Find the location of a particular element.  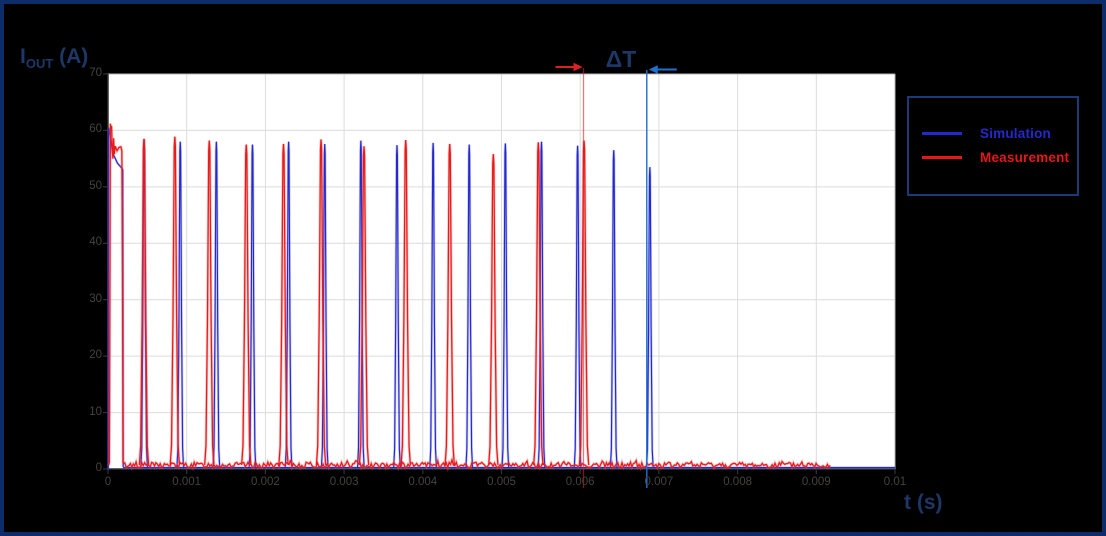

y-axis-label: IOUT (A) is located at coordinates (54, 58).